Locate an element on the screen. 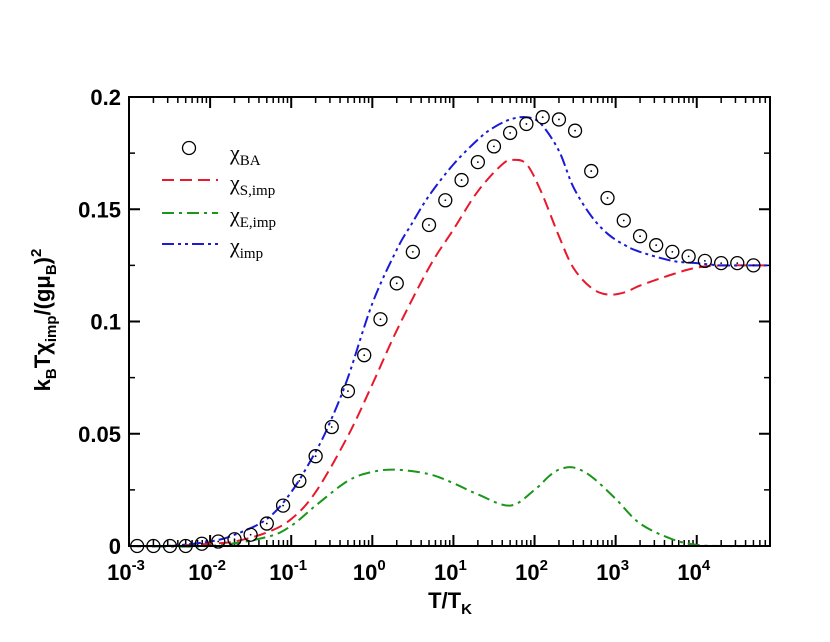  x-tick-label: 10⁴ is located at coordinates (693, 571).